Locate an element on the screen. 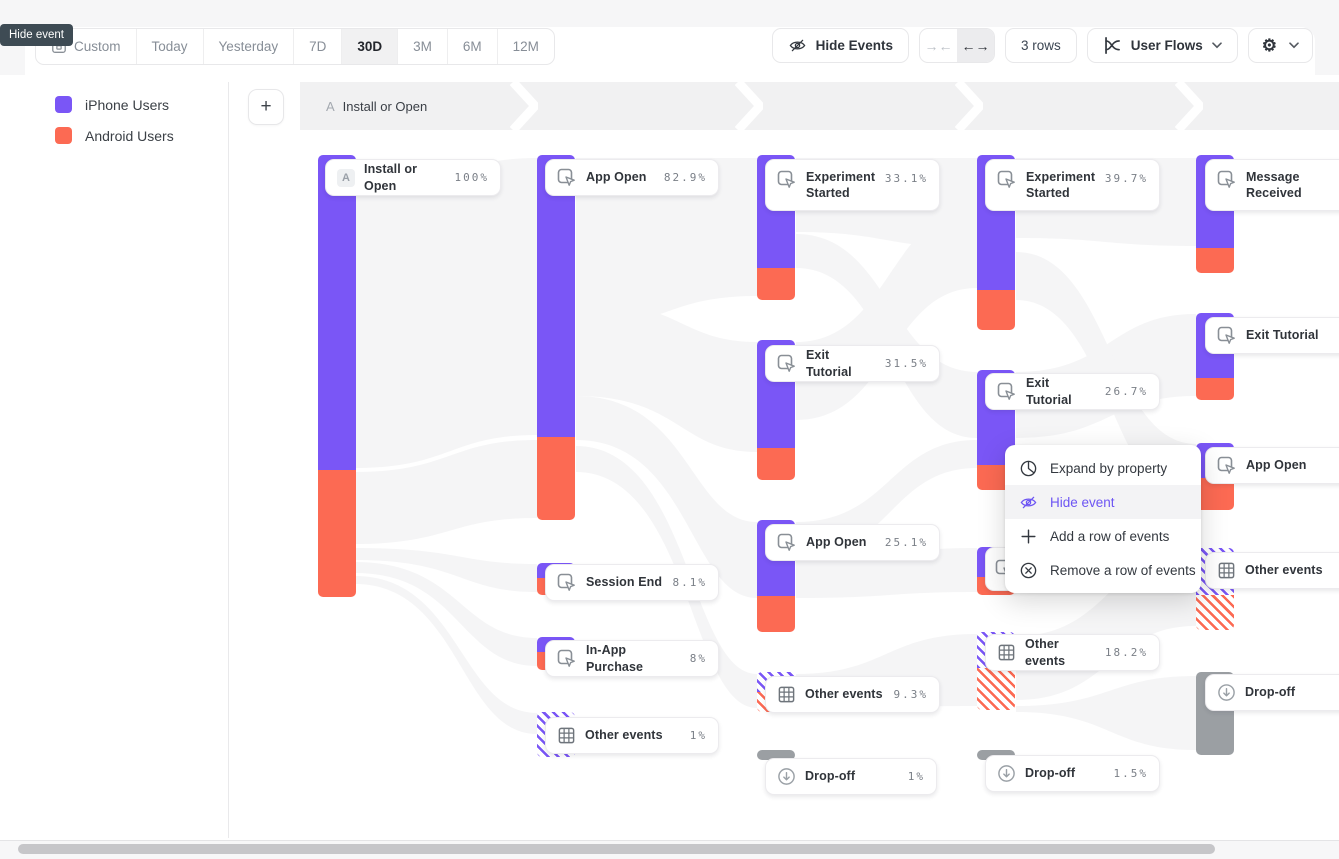 This screenshot has width=1339, height=859. step-a-badge: A is located at coordinates (346, 177).